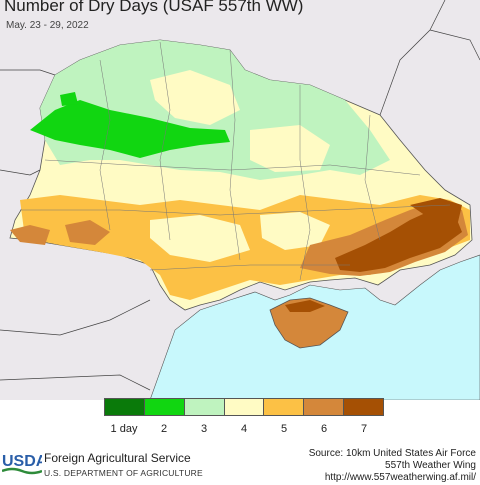  Describe the element at coordinates (123, 473) in the screenshot. I see `department-name: U.S. DEPARTMENT OF AGRICULTURE` at that location.